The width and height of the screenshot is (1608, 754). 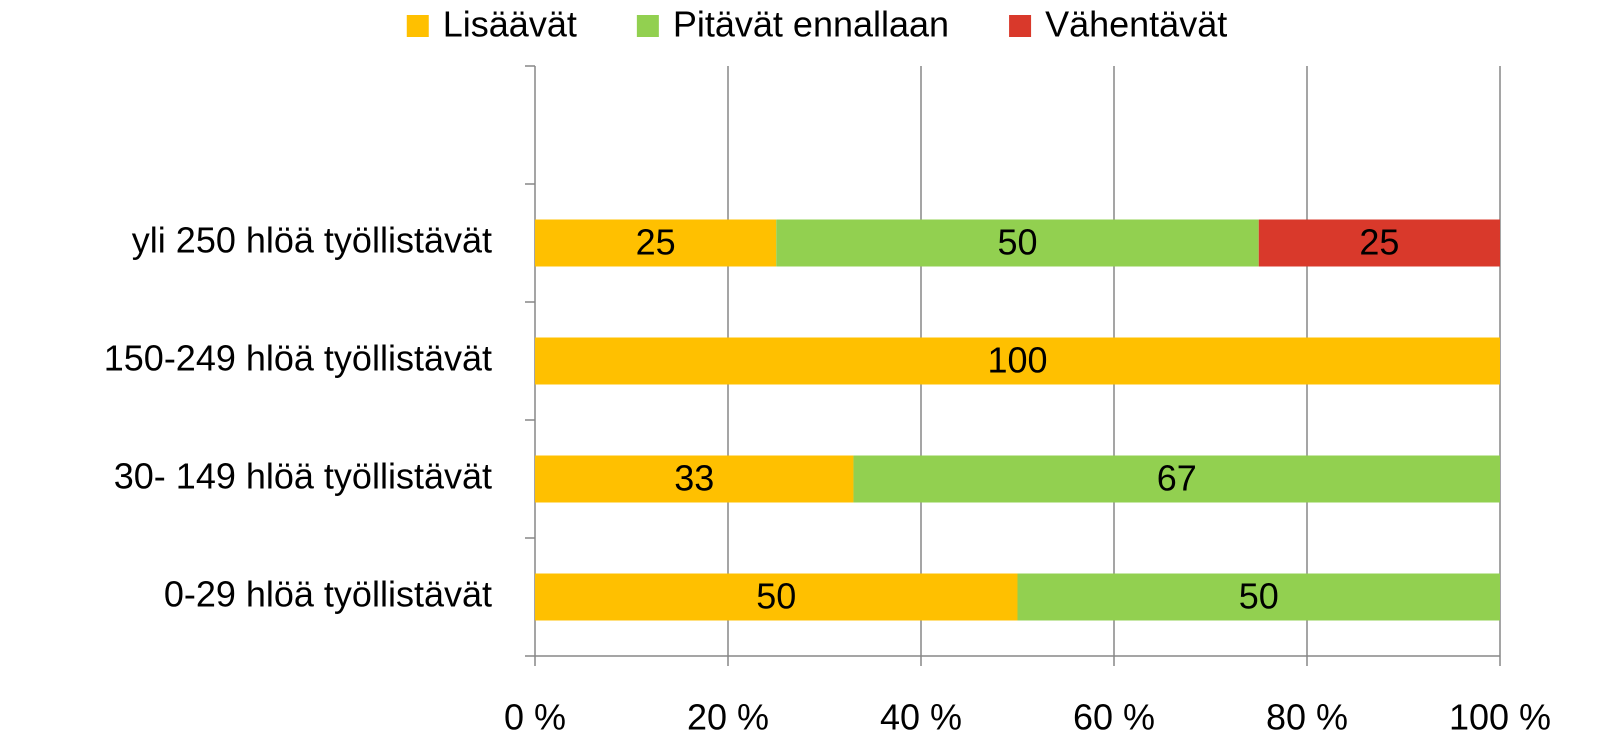 What do you see at coordinates (535, 717) in the screenshot?
I see `x-tick-label: 0 %` at bounding box center [535, 717].